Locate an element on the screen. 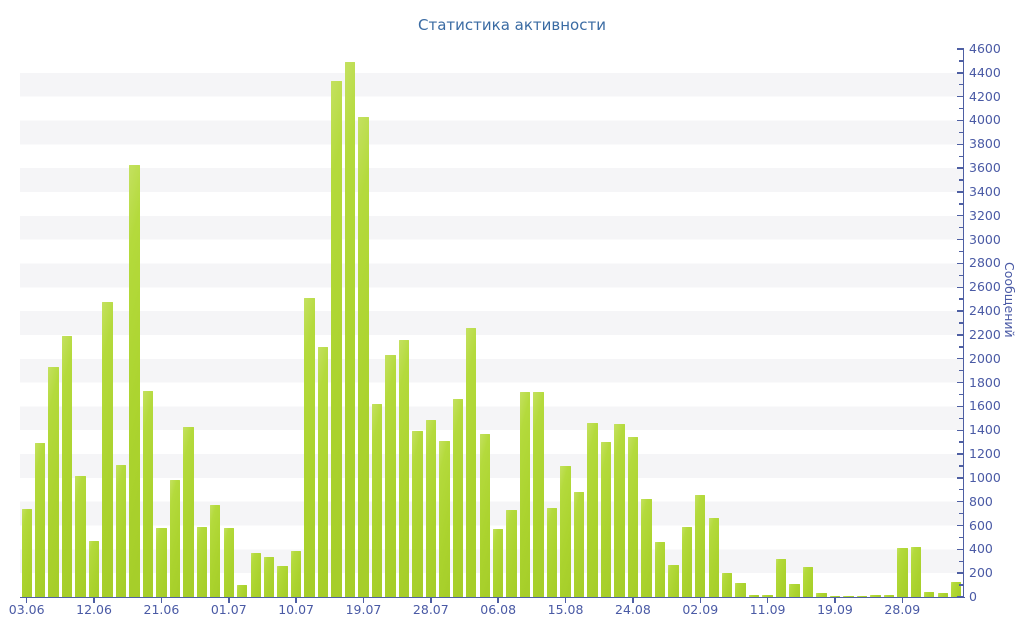 This screenshot has width=1024, height=640. x-tick-label: 15.08 is located at coordinates (565, 609).